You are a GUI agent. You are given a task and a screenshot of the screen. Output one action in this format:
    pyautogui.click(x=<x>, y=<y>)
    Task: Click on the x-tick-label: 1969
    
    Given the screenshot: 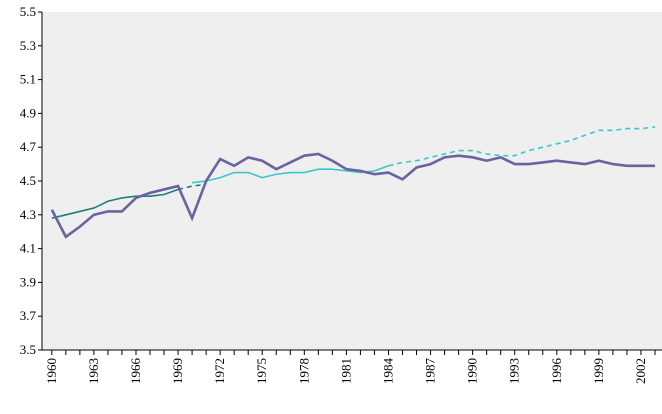 What is the action you would take?
    pyautogui.click(x=177, y=371)
    